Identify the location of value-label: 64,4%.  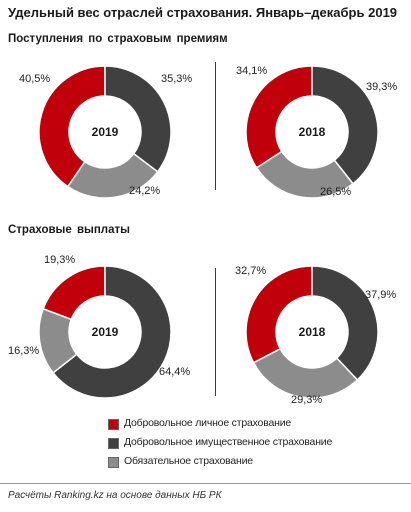
(175, 372).